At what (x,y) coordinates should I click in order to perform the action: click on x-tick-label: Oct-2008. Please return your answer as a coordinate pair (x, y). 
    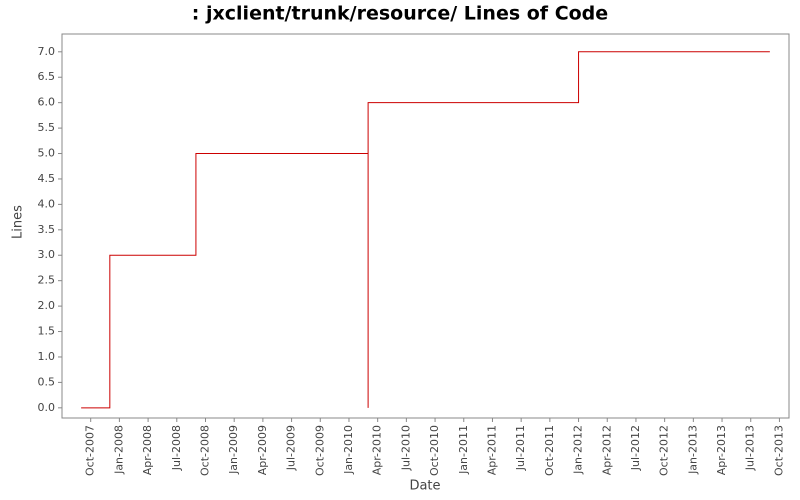
    Looking at the image, I should click on (204, 450).